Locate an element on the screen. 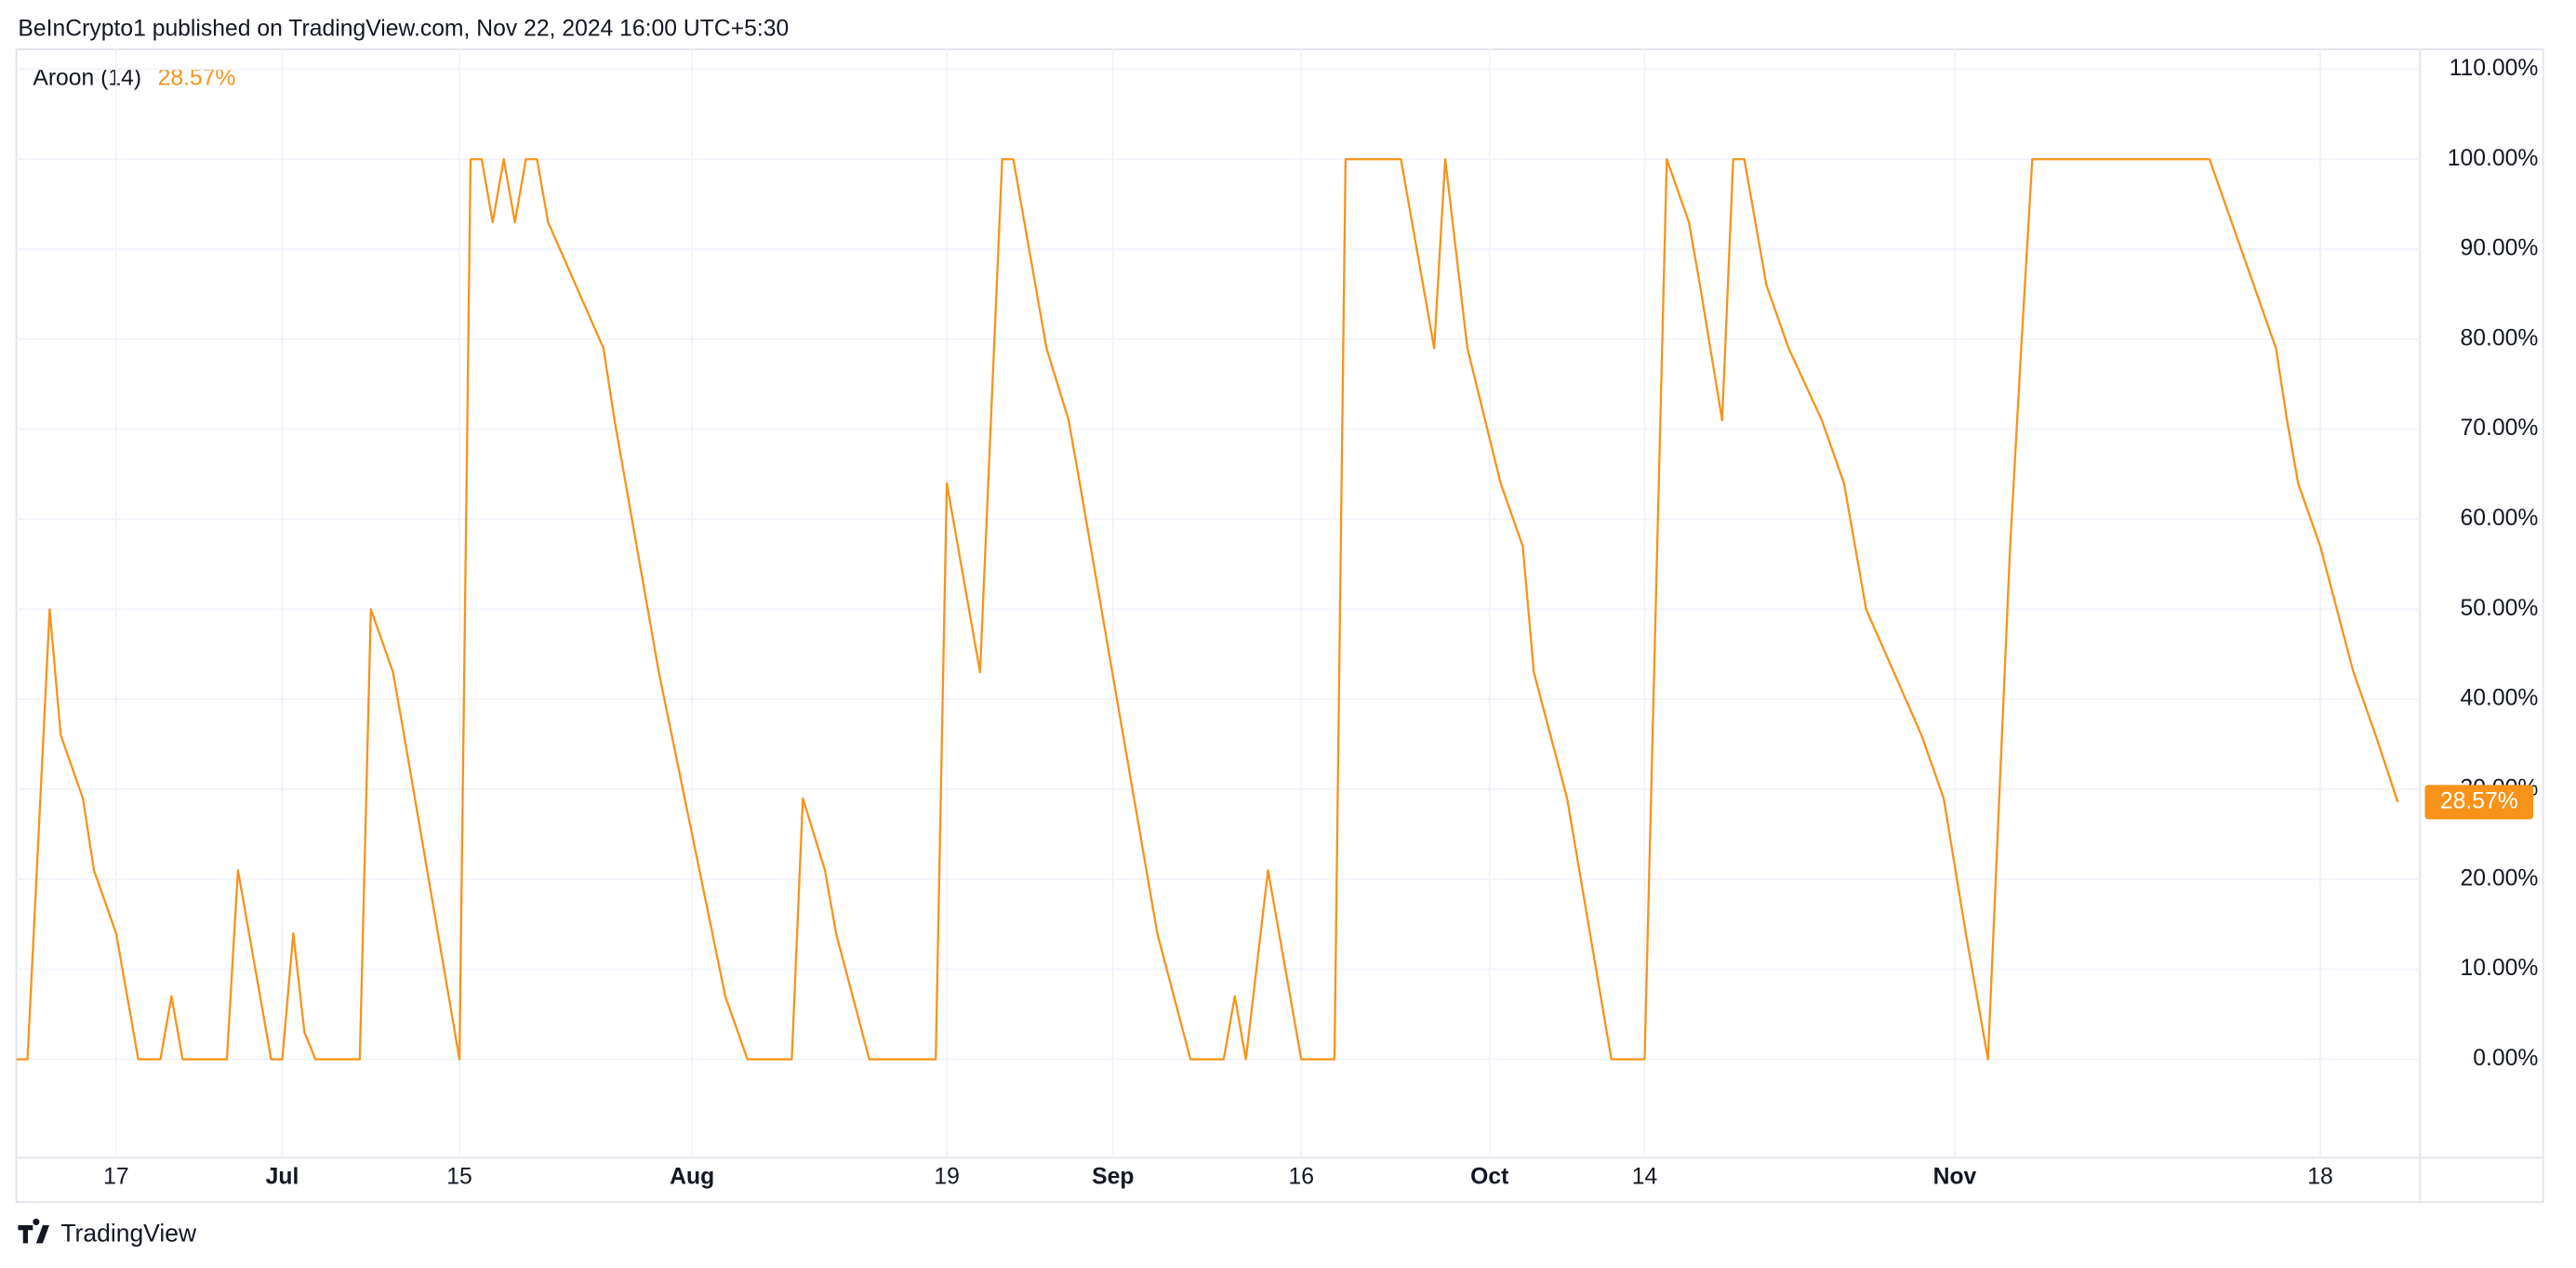  y-tick-label: 0.00% is located at coordinates (2505, 1058).